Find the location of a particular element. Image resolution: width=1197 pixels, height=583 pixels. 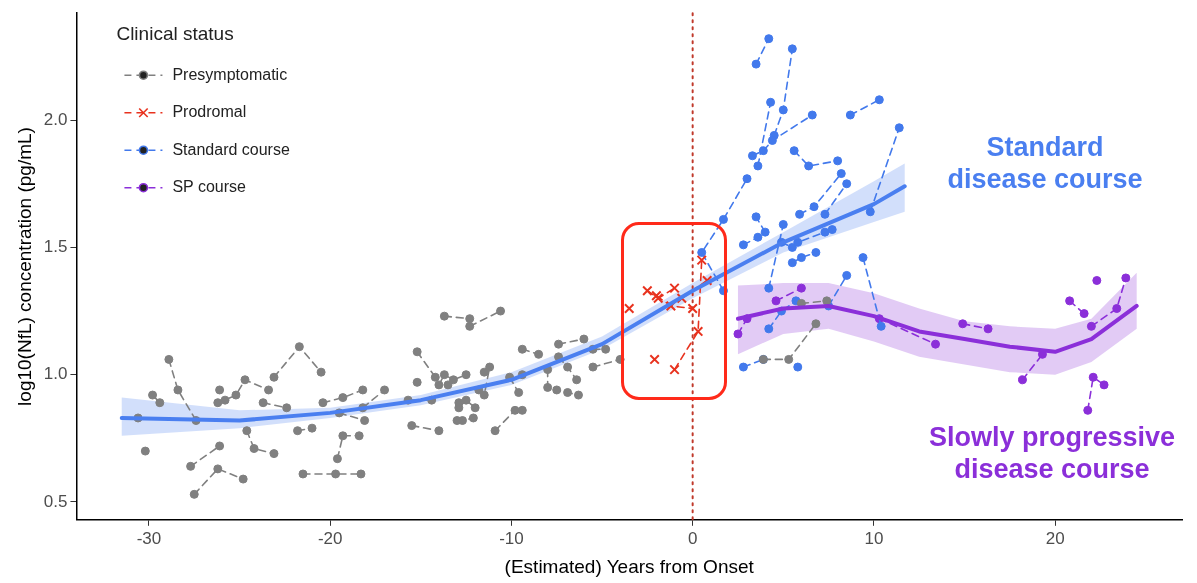

y-axis-title: log10(NfL) concentration (pg/mL) is located at coordinates (24, 266).